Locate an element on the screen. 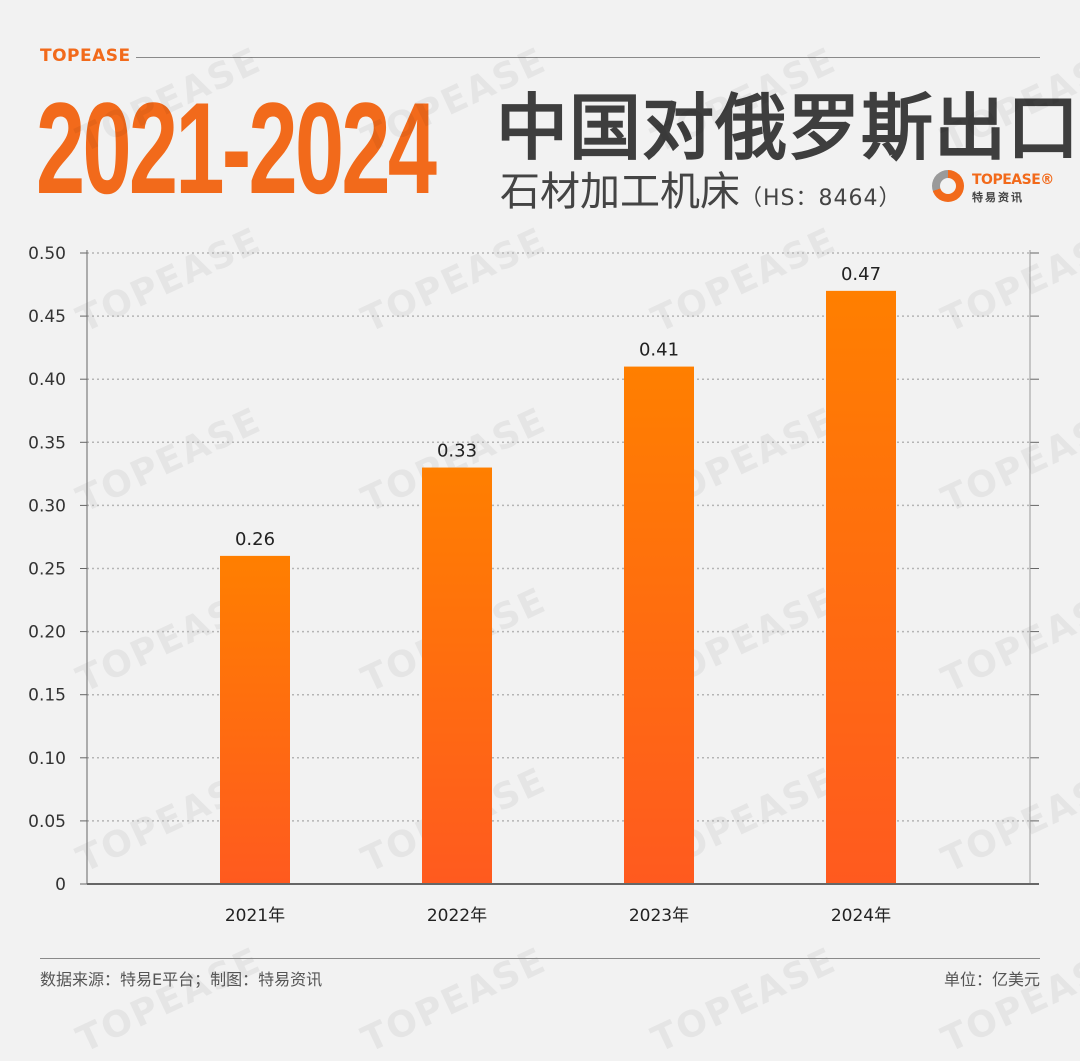 This screenshot has width=1080, height=1061. y-tick-label: 0.15 is located at coordinates (47, 696).